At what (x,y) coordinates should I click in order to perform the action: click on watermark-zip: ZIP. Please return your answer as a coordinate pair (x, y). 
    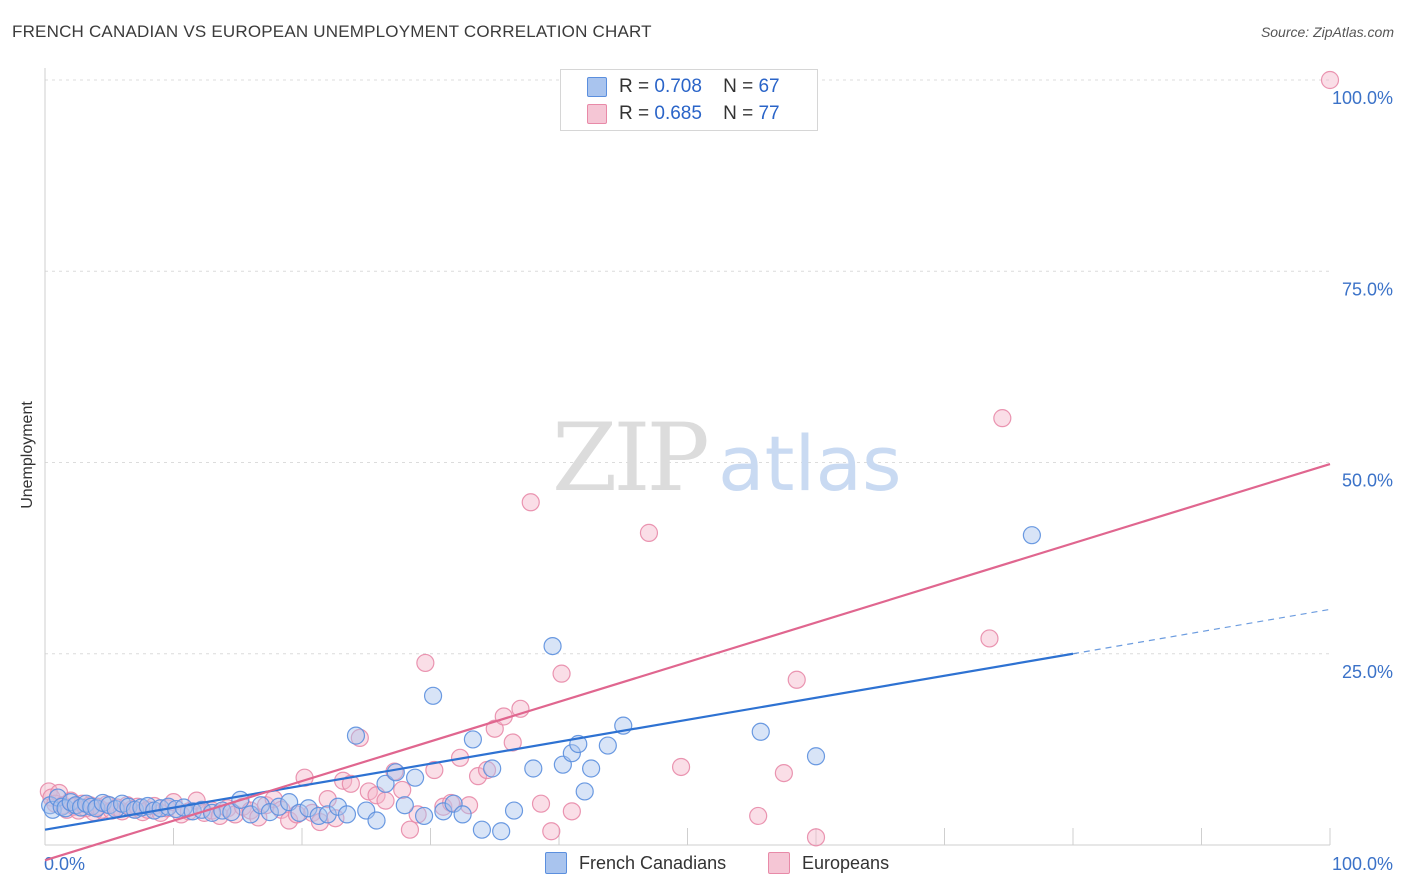
    Looking at the image, I should click on (629, 458).